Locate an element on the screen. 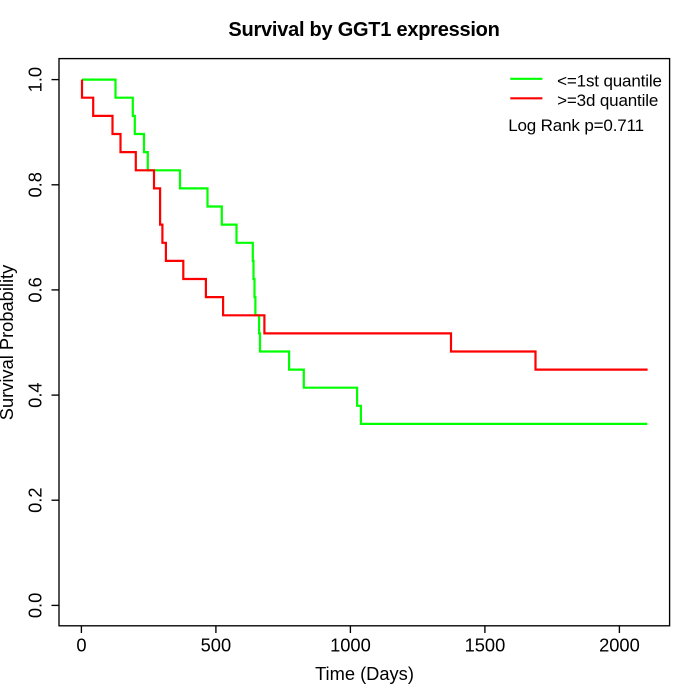 The height and width of the screenshot is (700, 700). svg-text: 0.0 is located at coordinates (35, 605).